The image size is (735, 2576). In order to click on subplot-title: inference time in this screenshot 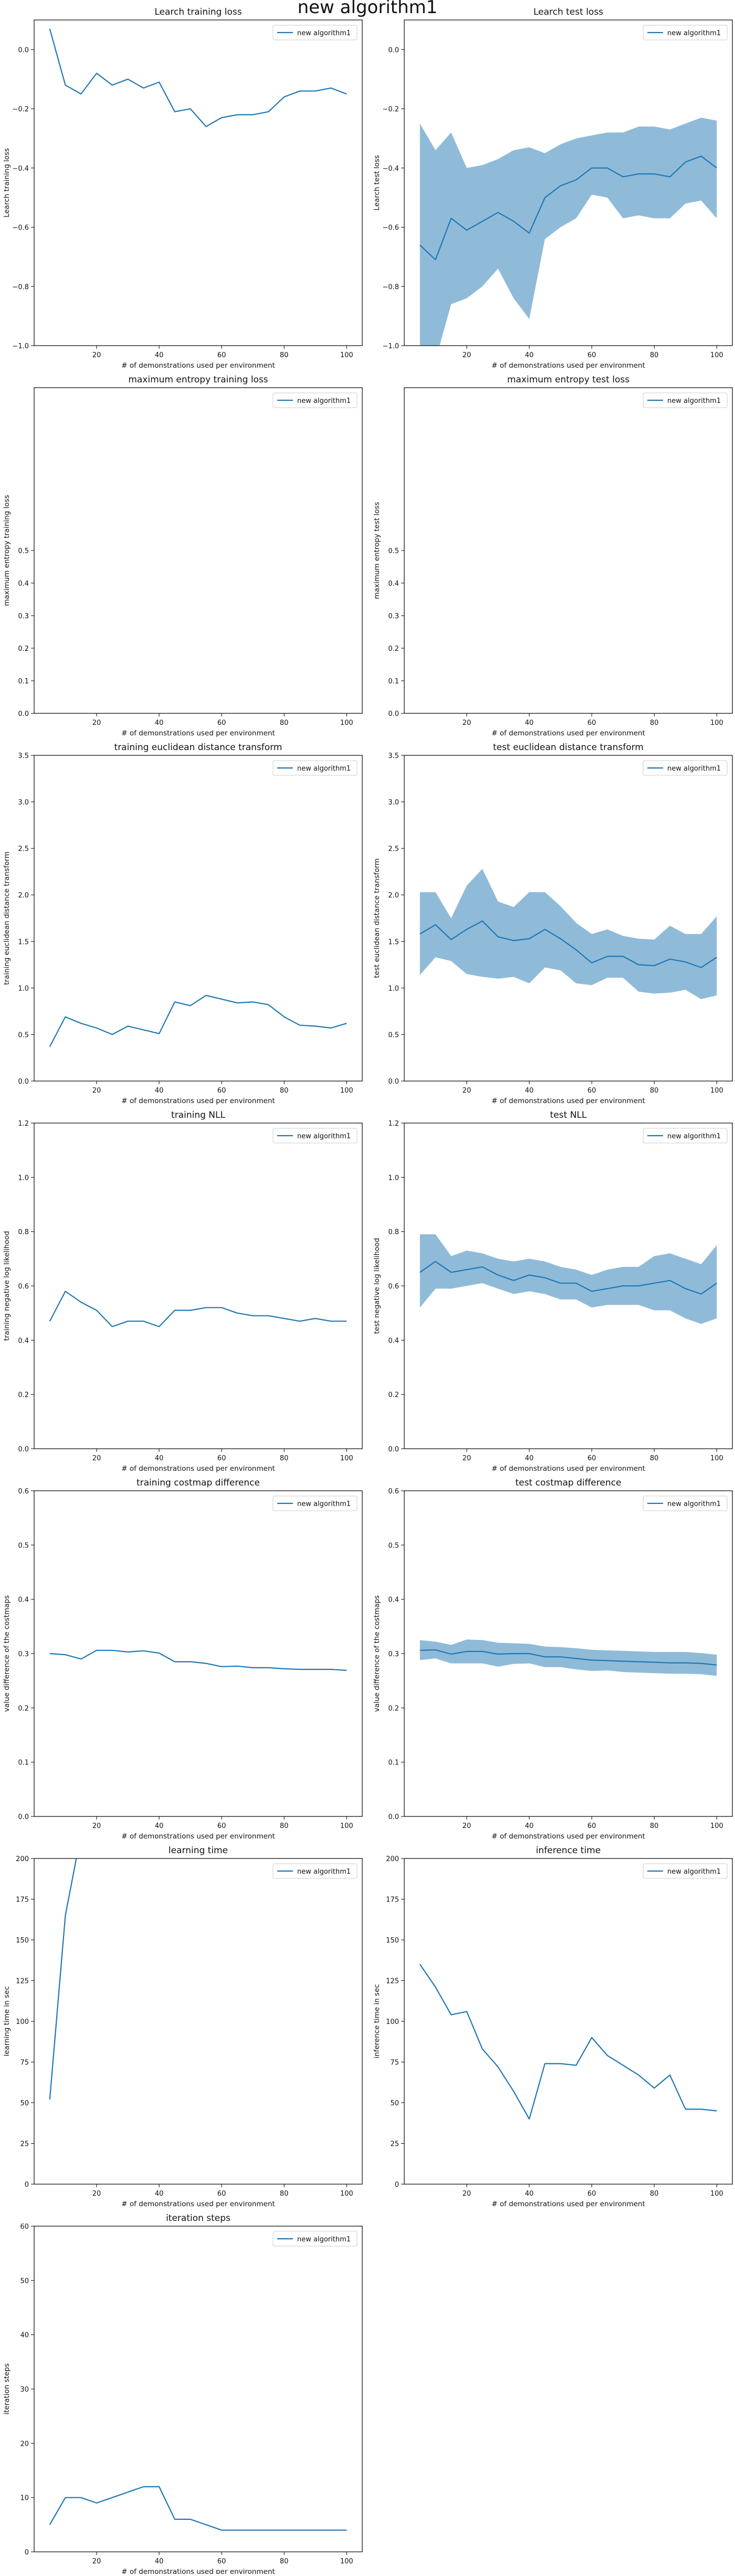, I will do `click(568, 1850)`.